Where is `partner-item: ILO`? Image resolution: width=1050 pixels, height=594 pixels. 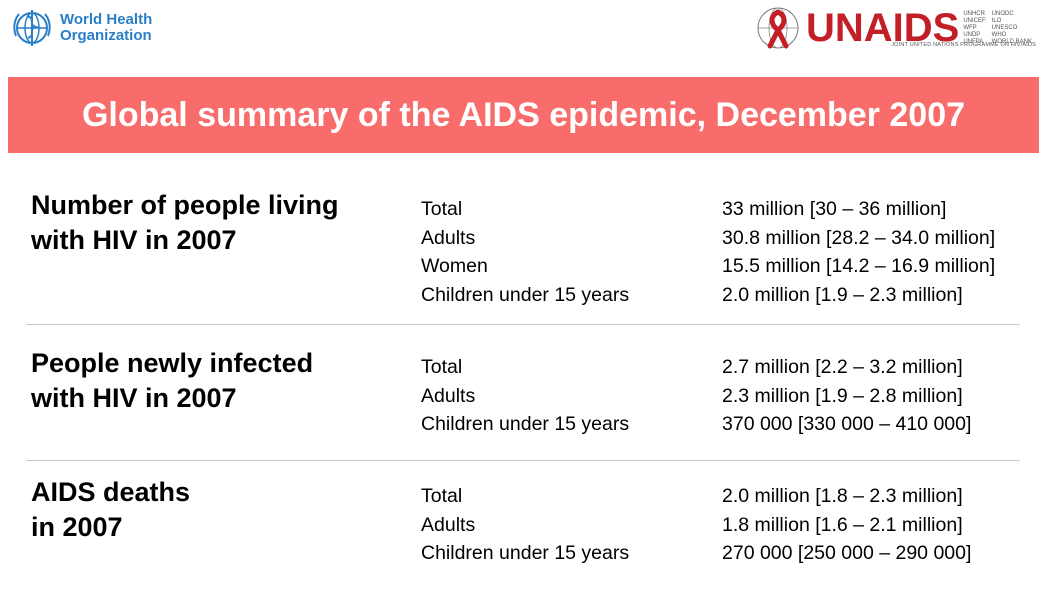 partner-item: ILO is located at coordinates (996, 20).